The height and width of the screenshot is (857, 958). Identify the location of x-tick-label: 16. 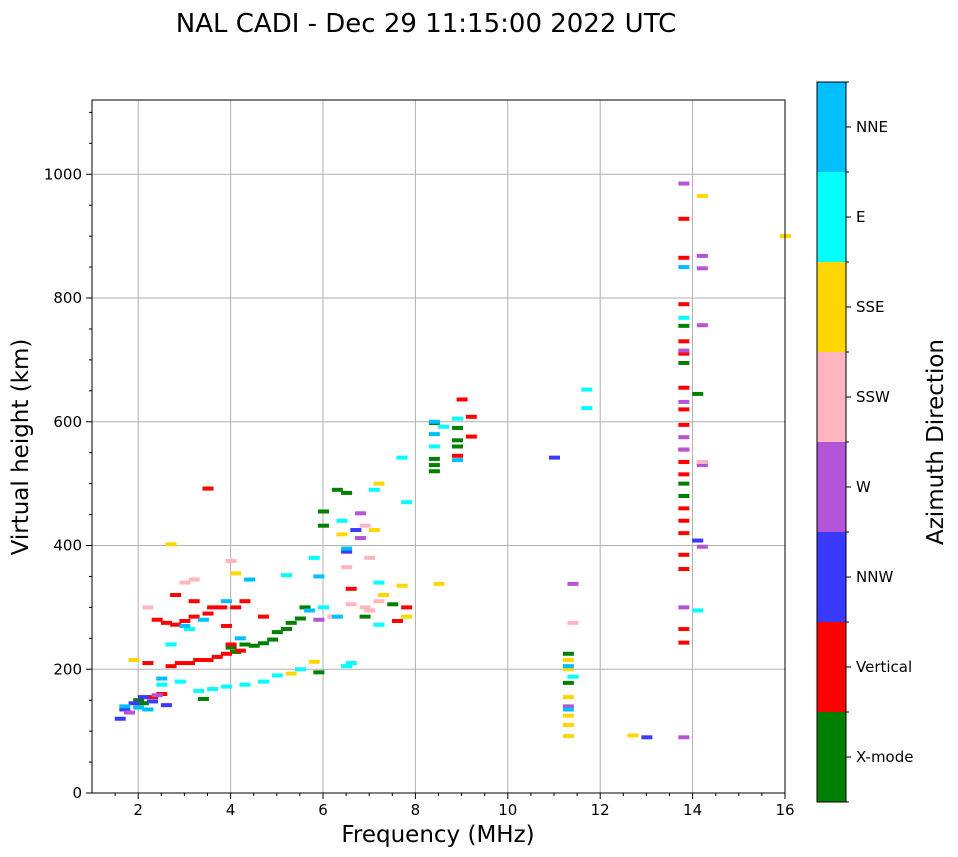
(784, 810).